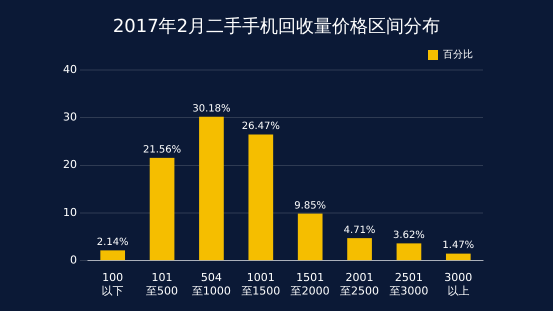  I want to click on data-label: 1.47%, so click(458, 246).